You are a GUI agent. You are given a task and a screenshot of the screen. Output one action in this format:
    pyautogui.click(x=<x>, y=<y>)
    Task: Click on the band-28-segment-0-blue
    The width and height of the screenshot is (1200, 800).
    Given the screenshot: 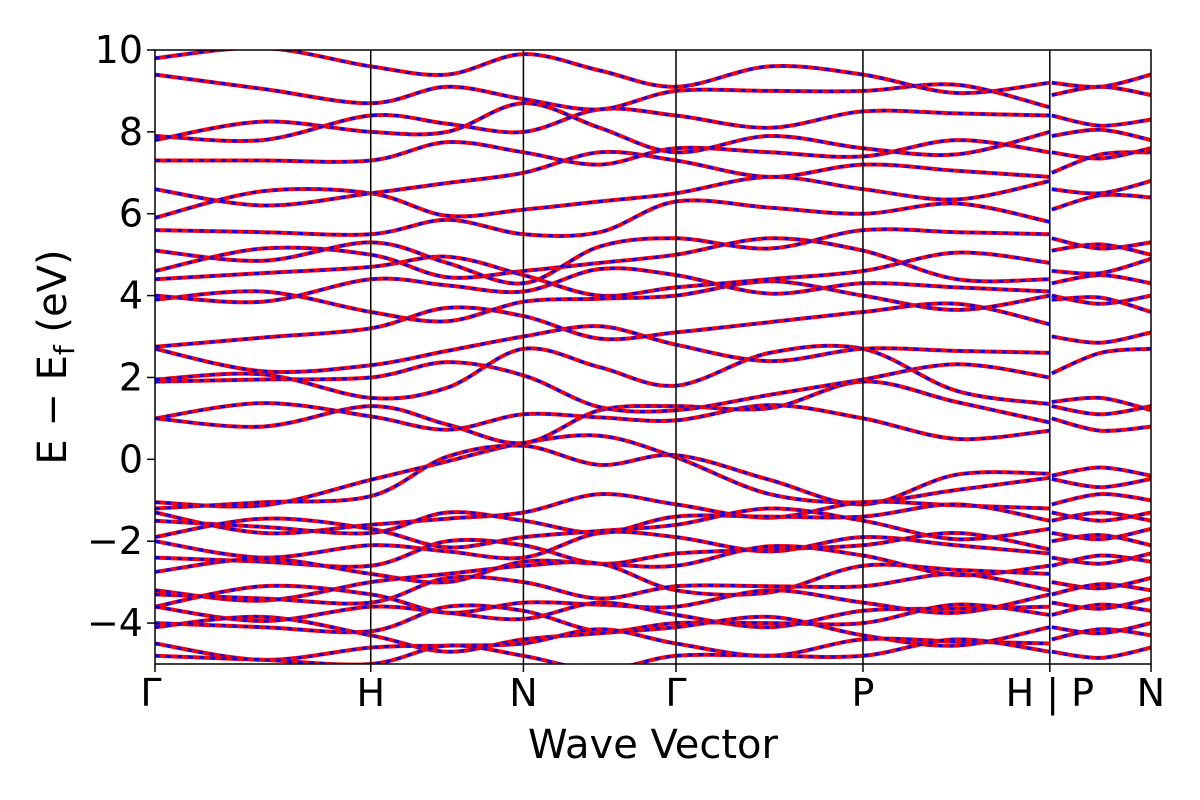 What is the action you would take?
    pyautogui.click(x=603, y=589)
    